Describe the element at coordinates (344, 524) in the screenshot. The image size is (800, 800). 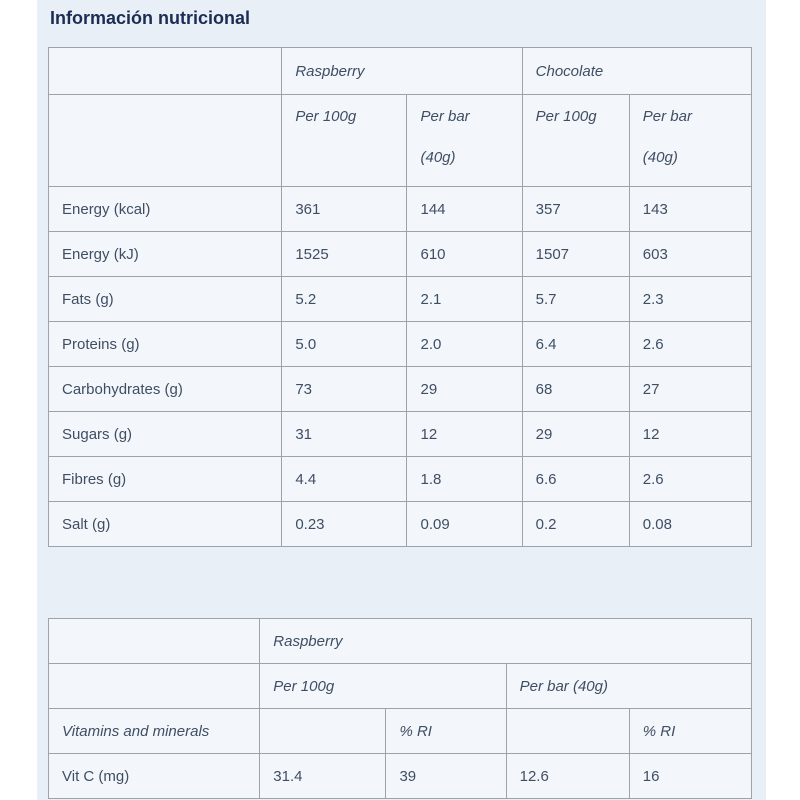
I see `value-cell: 0.23` at that location.